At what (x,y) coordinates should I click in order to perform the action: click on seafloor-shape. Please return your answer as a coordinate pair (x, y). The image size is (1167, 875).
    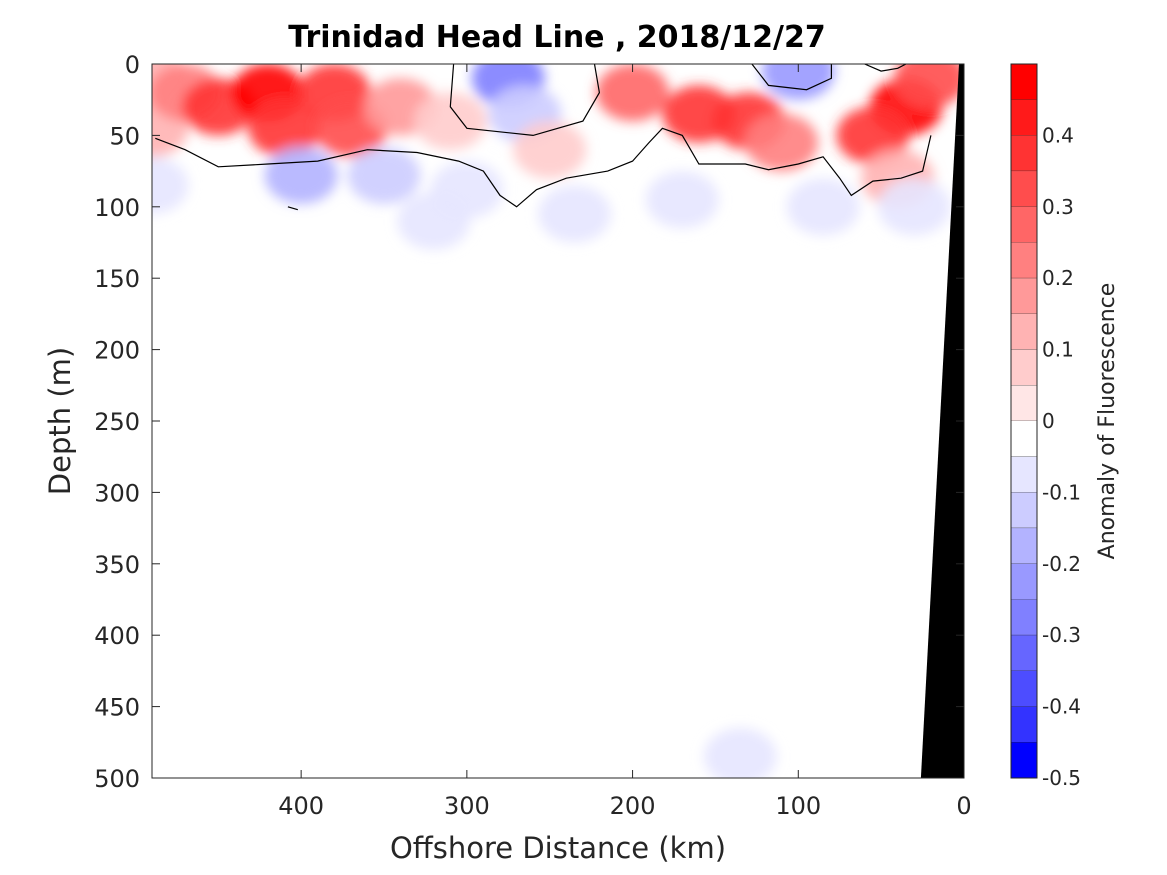
    Looking at the image, I should click on (942, 421).